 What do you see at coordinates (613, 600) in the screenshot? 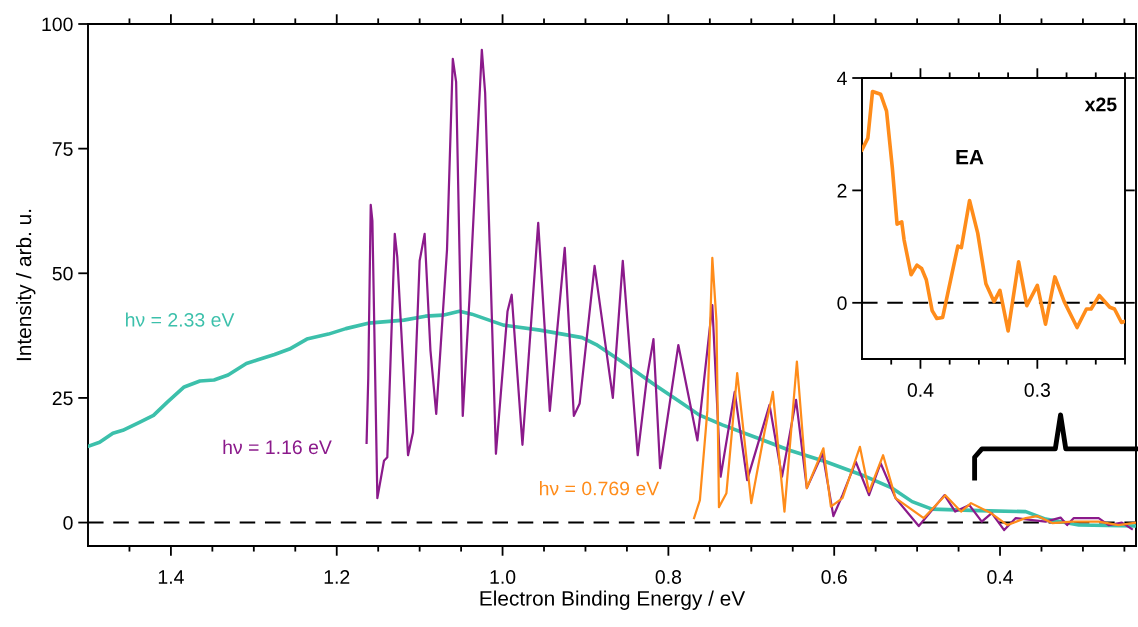
I see `x-axis-title: Electron Binding Energy / eV` at bounding box center [613, 600].